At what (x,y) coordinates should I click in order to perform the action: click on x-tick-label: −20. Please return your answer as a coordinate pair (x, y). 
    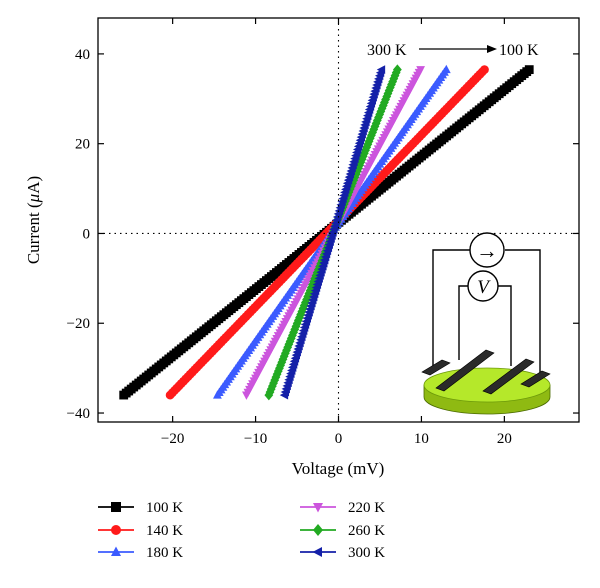
    Looking at the image, I should click on (172, 439).